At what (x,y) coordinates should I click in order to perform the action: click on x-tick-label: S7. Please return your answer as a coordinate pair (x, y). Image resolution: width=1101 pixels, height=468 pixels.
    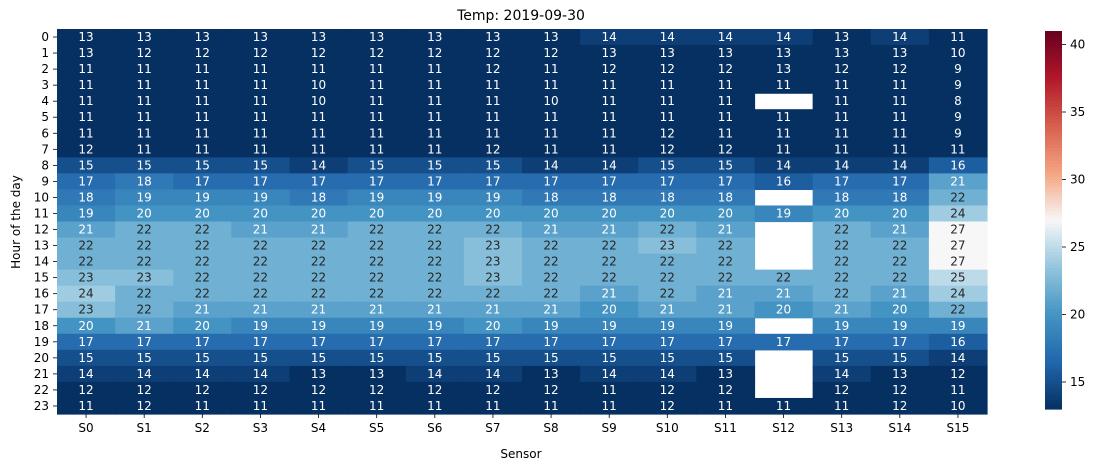
    Looking at the image, I should click on (492, 428).